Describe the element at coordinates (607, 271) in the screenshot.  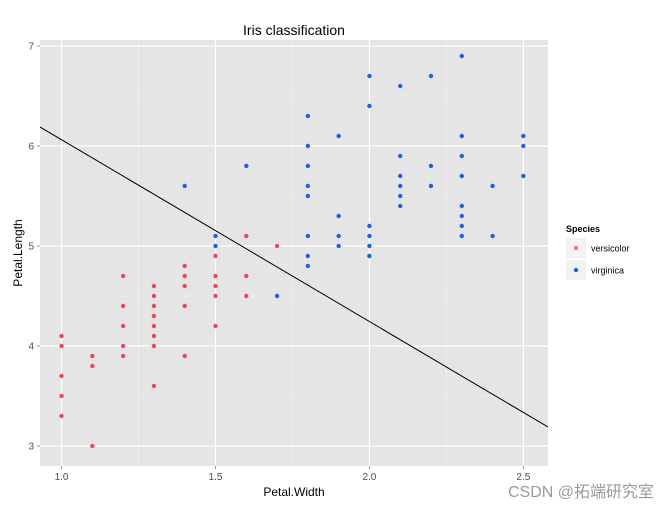
I see `legend-label-virginica: virginica` at that location.